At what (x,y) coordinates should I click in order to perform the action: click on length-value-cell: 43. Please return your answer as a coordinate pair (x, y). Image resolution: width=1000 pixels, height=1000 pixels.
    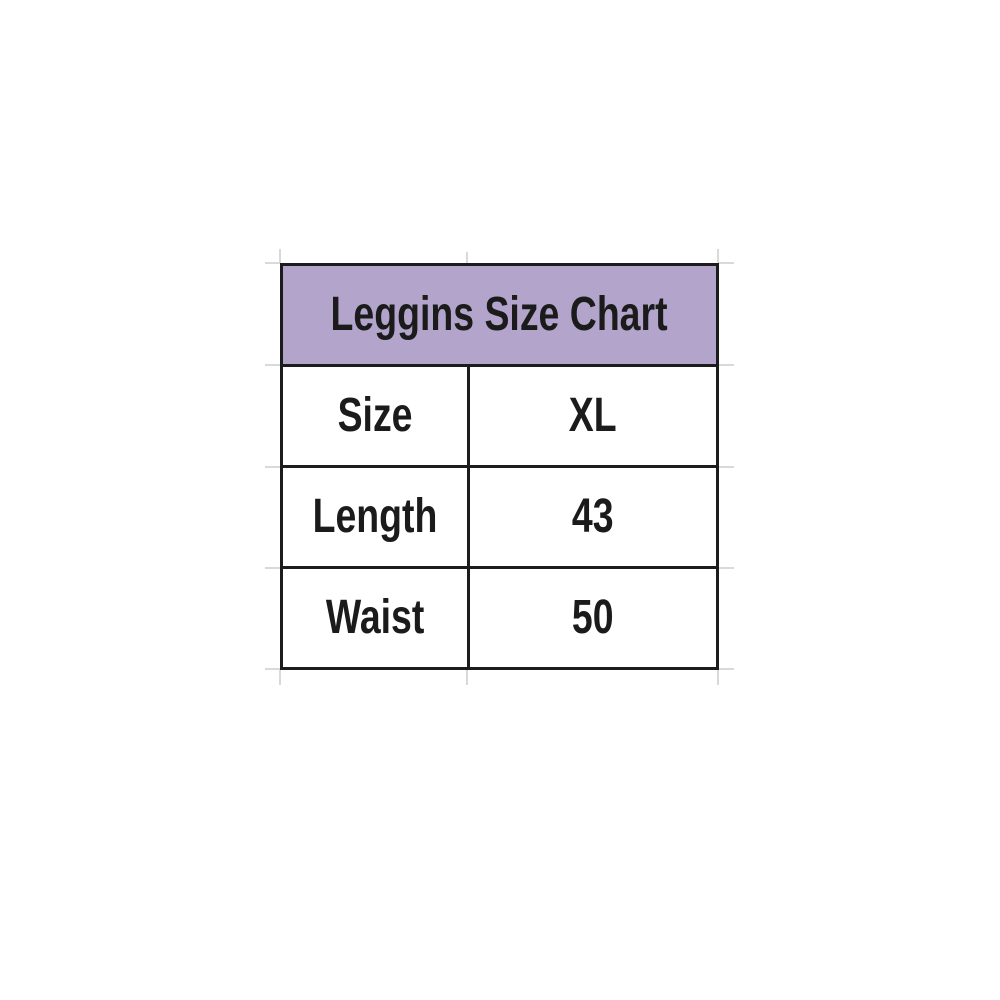
    Looking at the image, I should click on (593, 517).